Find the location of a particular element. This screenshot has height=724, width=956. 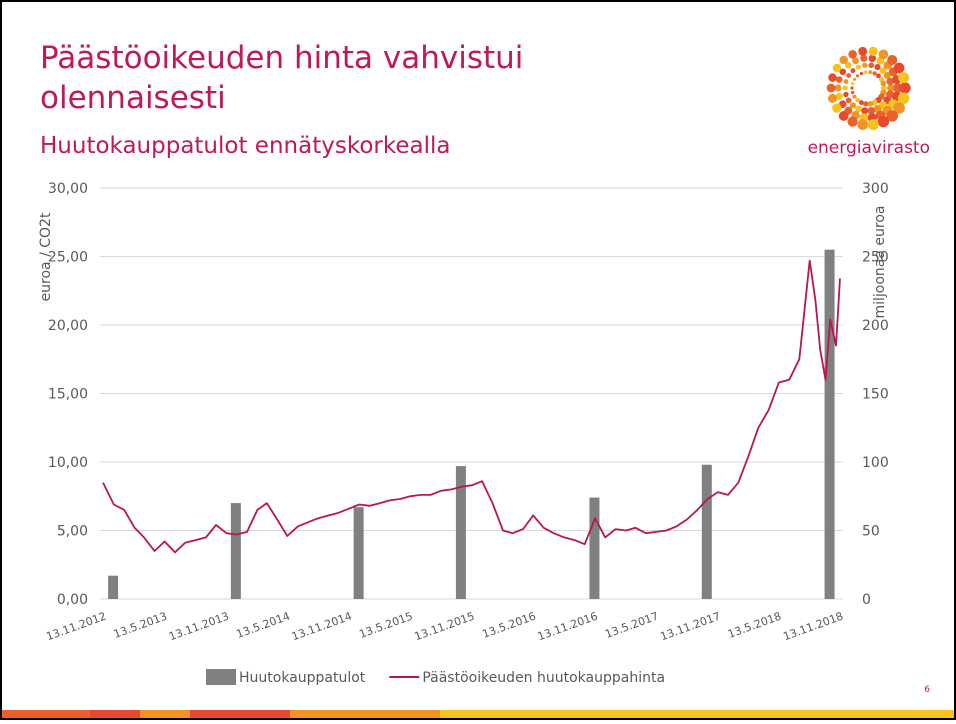

legend-label: Päästöoikeuden huutokauppahinta is located at coordinates (543, 678).